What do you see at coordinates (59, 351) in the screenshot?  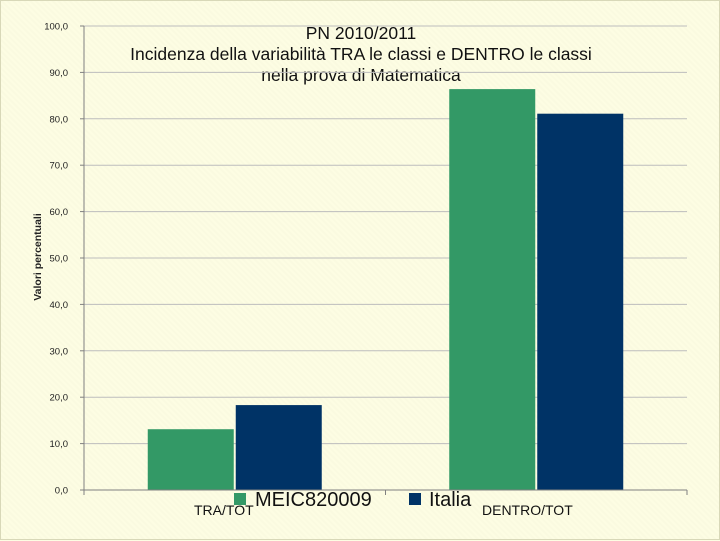 I see `y-tick-label: 30,0` at bounding box center [59, 351].